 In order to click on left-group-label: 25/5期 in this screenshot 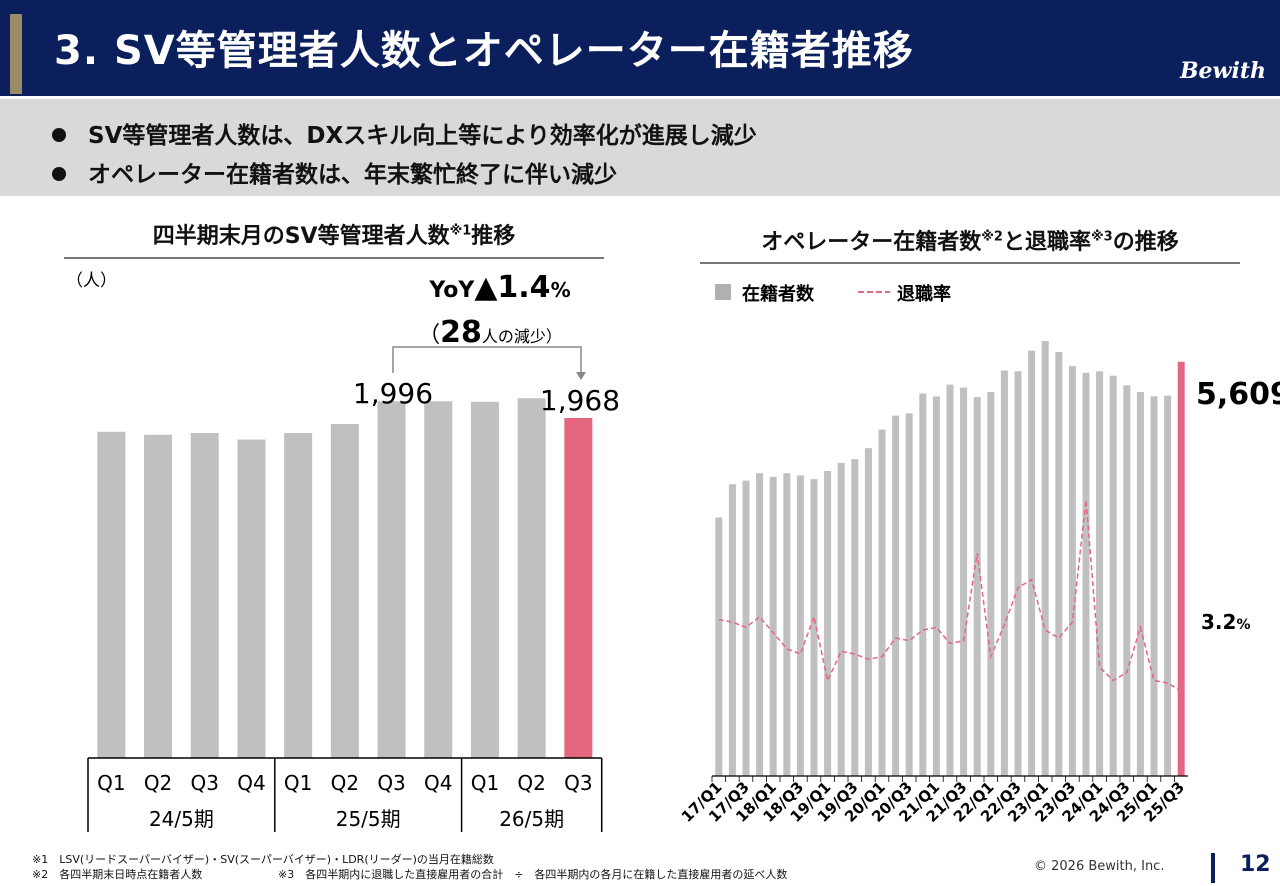, I will do `click(368, 819)`.